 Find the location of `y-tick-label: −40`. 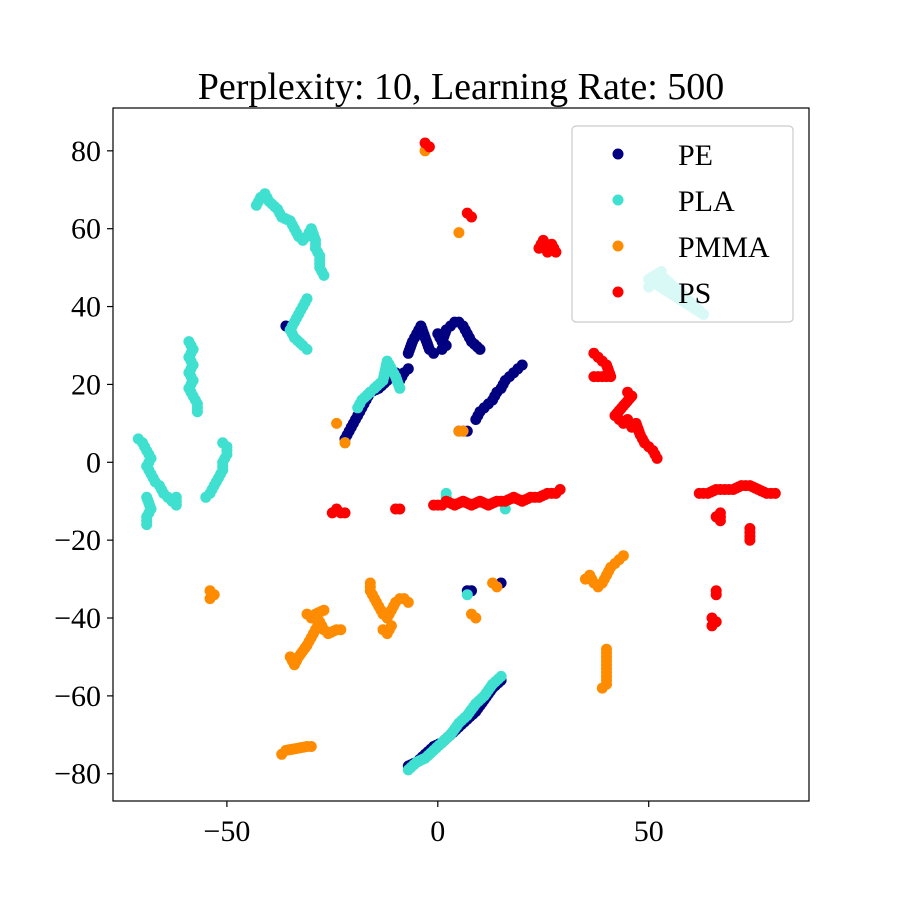

y-tick-label: −40 is located at coordinates (77, 618).